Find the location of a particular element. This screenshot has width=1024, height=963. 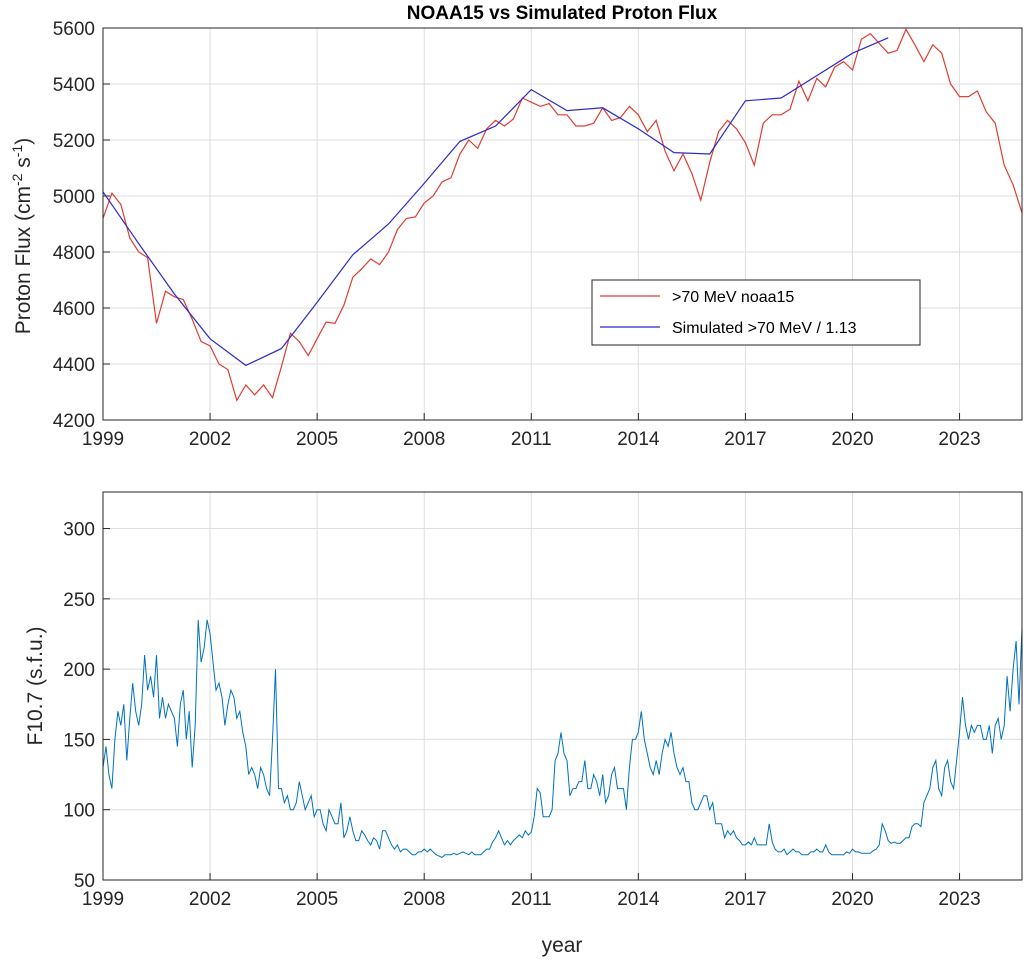

y-axis-label-proton: Proton Flux (cm-2 s-1) is located at coordinates (22, 236).